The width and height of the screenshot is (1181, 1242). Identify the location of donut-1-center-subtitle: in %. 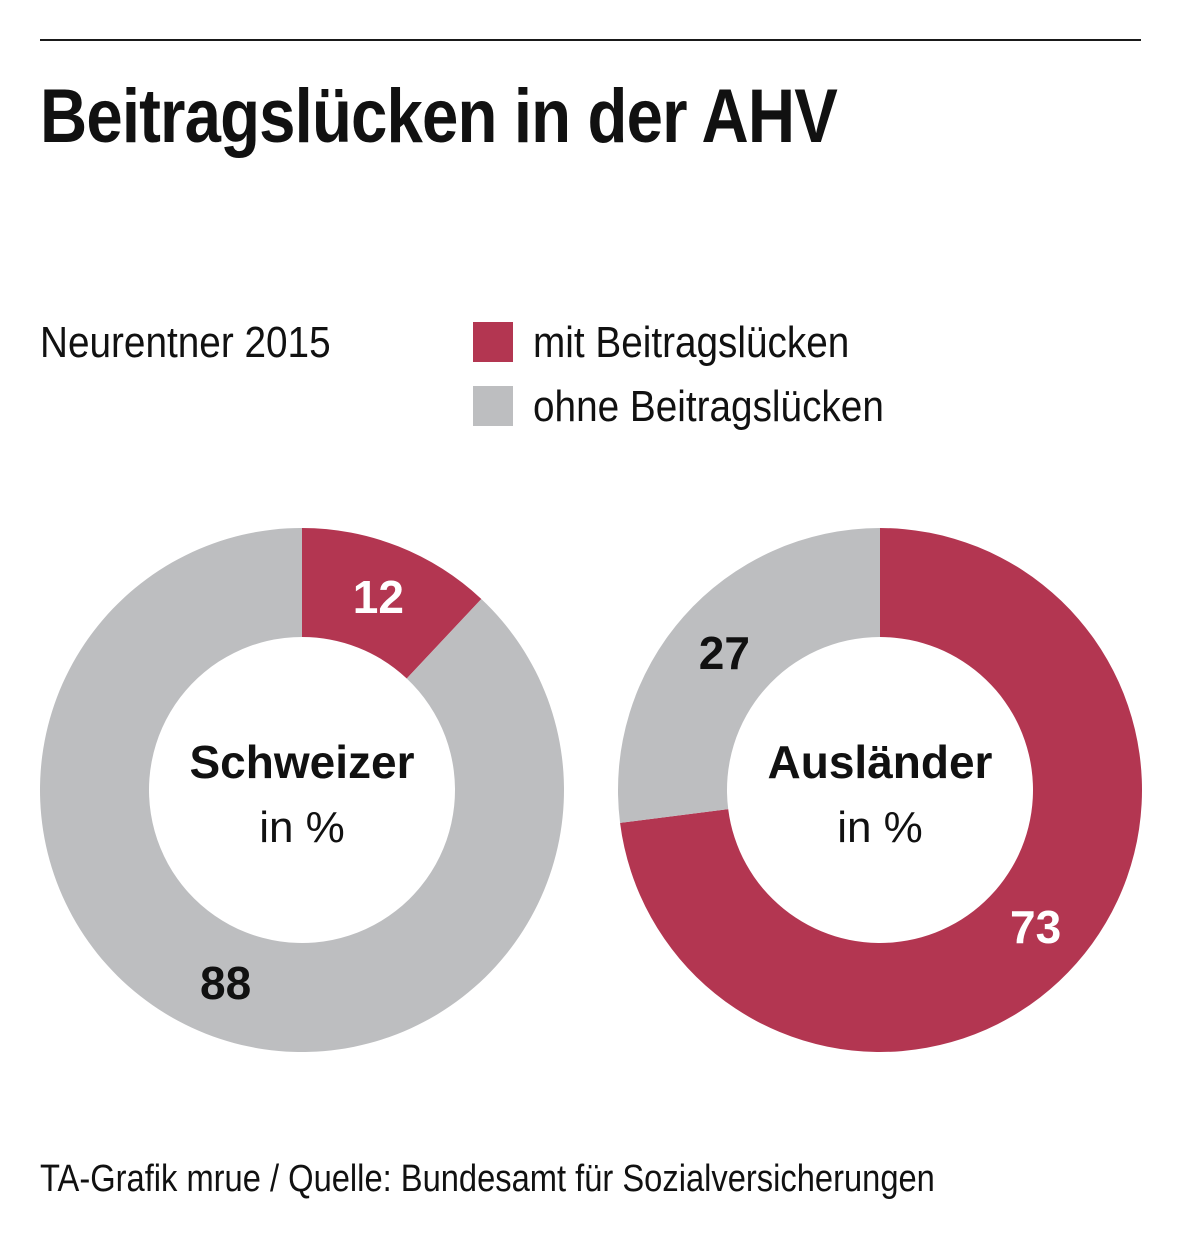
(302, 827).